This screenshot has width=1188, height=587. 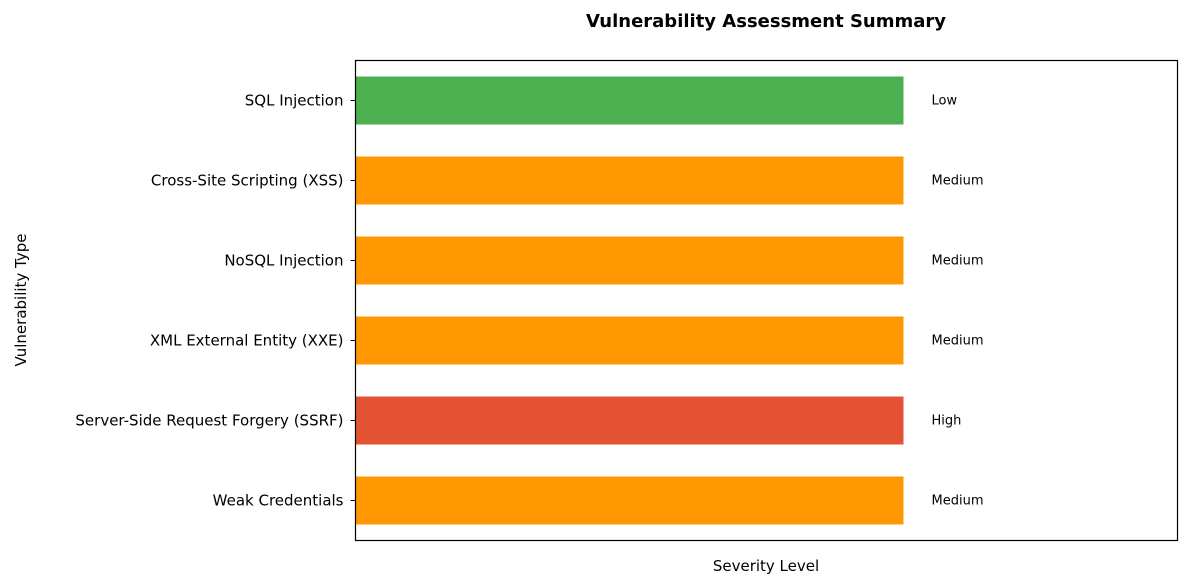 I want to click on y-tick-label: Cross-Site Scripting (XSS), so click(x=247, y=181).